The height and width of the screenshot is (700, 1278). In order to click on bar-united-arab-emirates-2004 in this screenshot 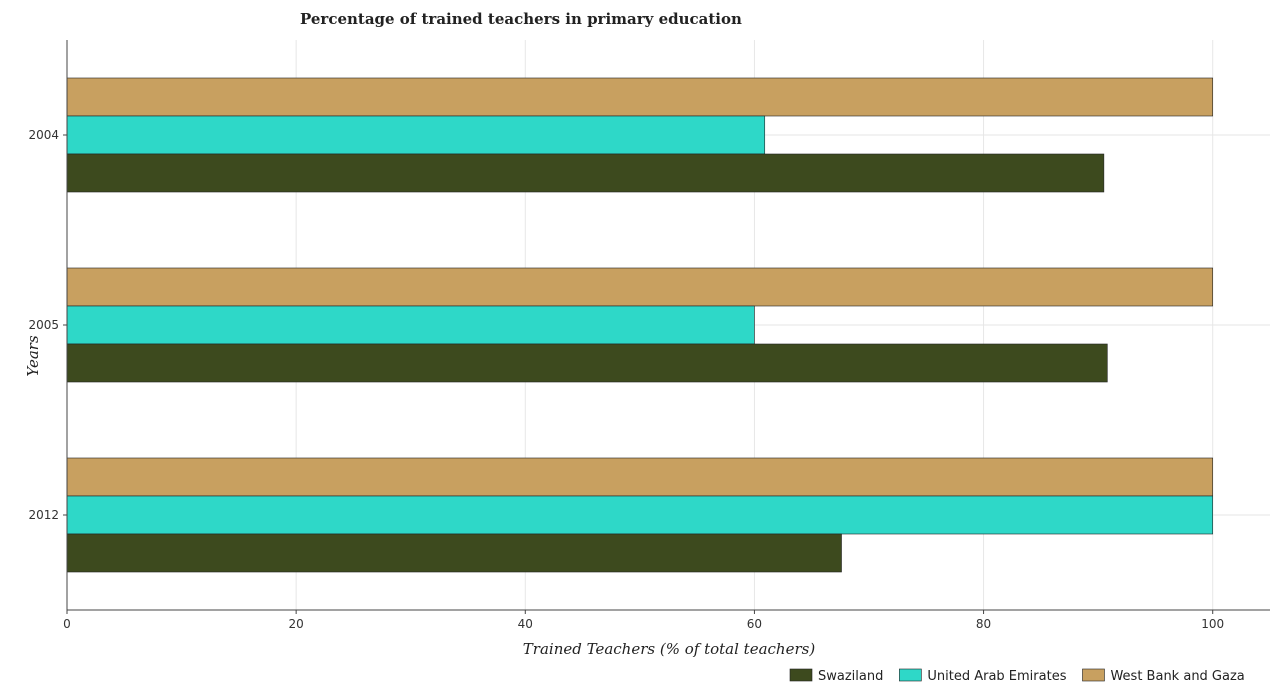, I will do `click(416, 135)`.